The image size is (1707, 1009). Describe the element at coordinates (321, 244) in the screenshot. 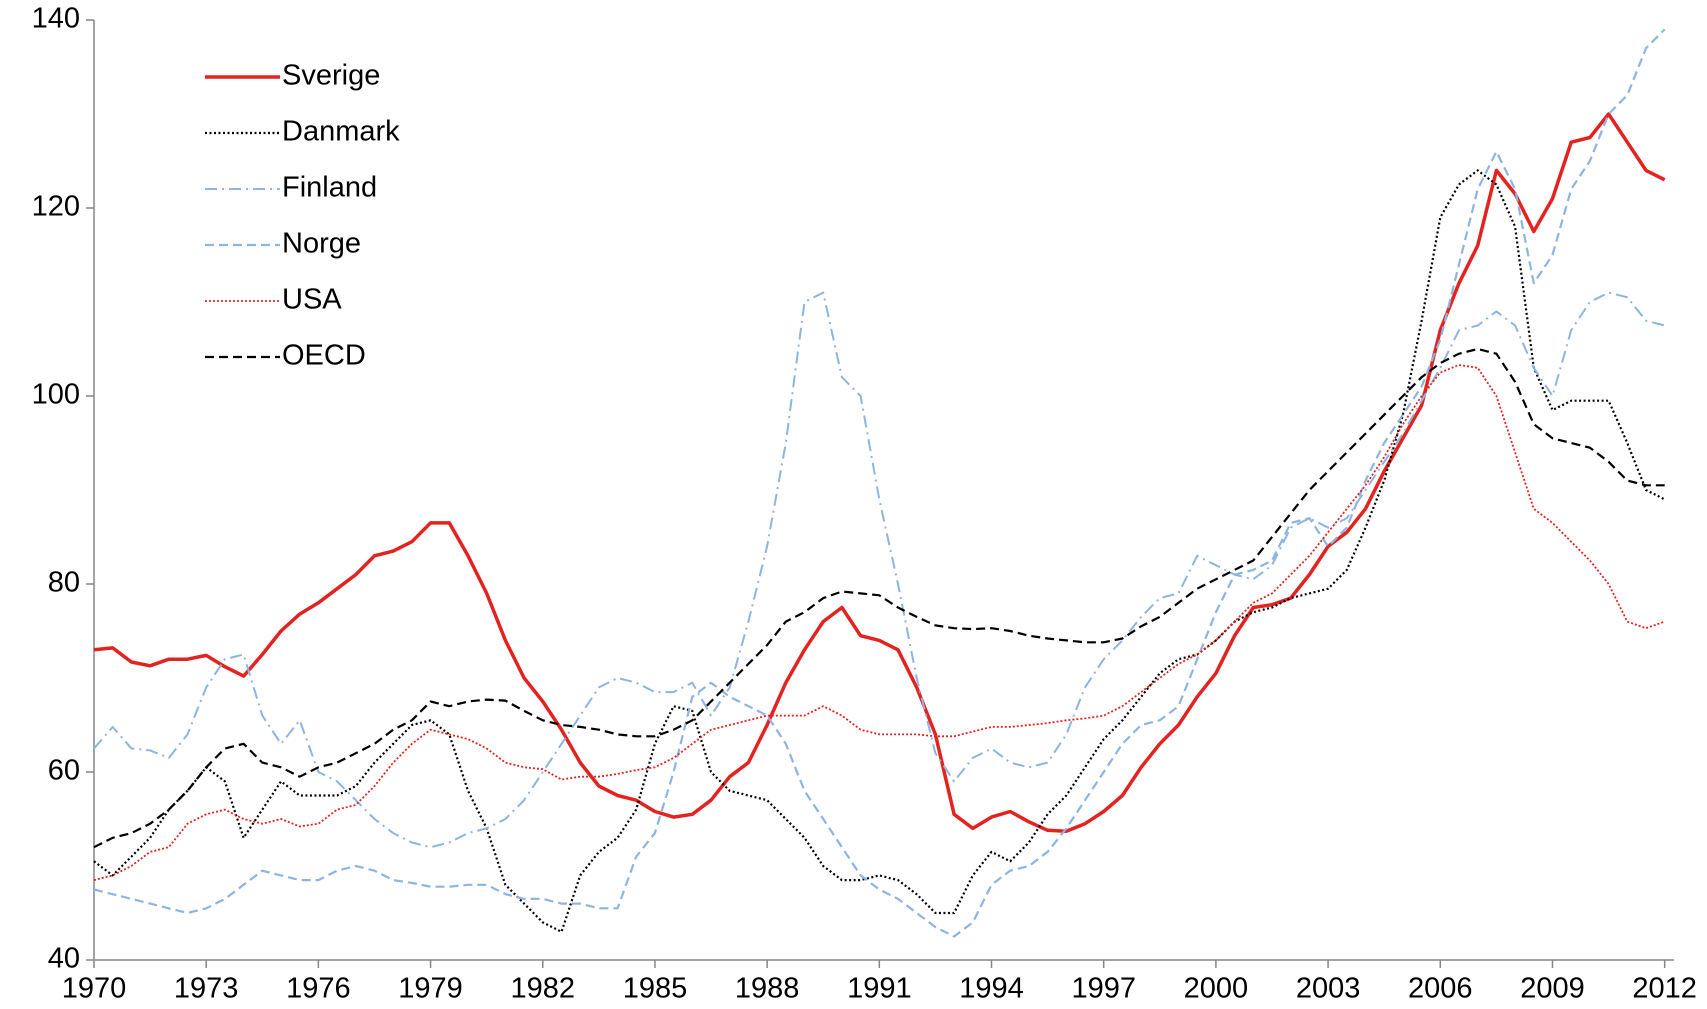

I see `legend-label: Norge` at that location.